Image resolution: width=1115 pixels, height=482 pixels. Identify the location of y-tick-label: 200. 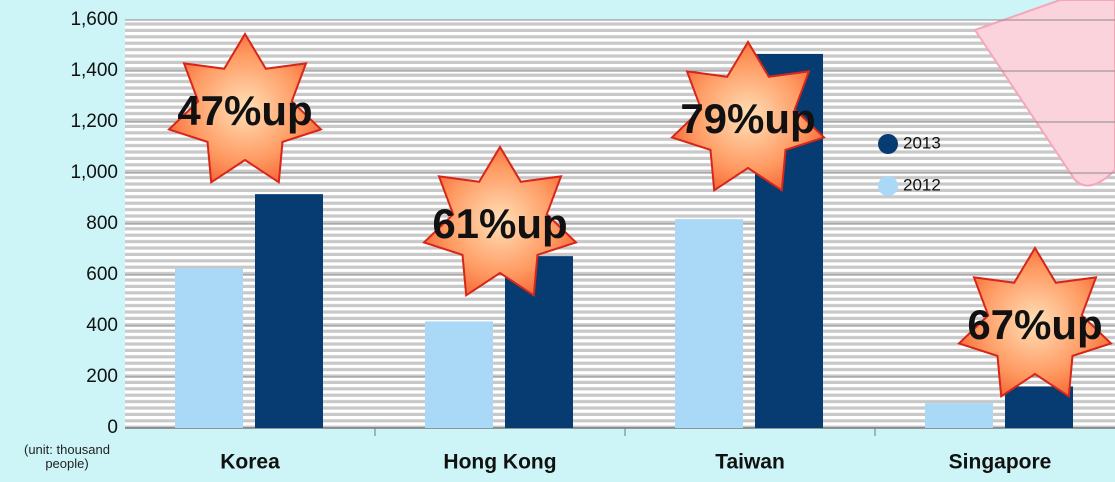
(102, 376).